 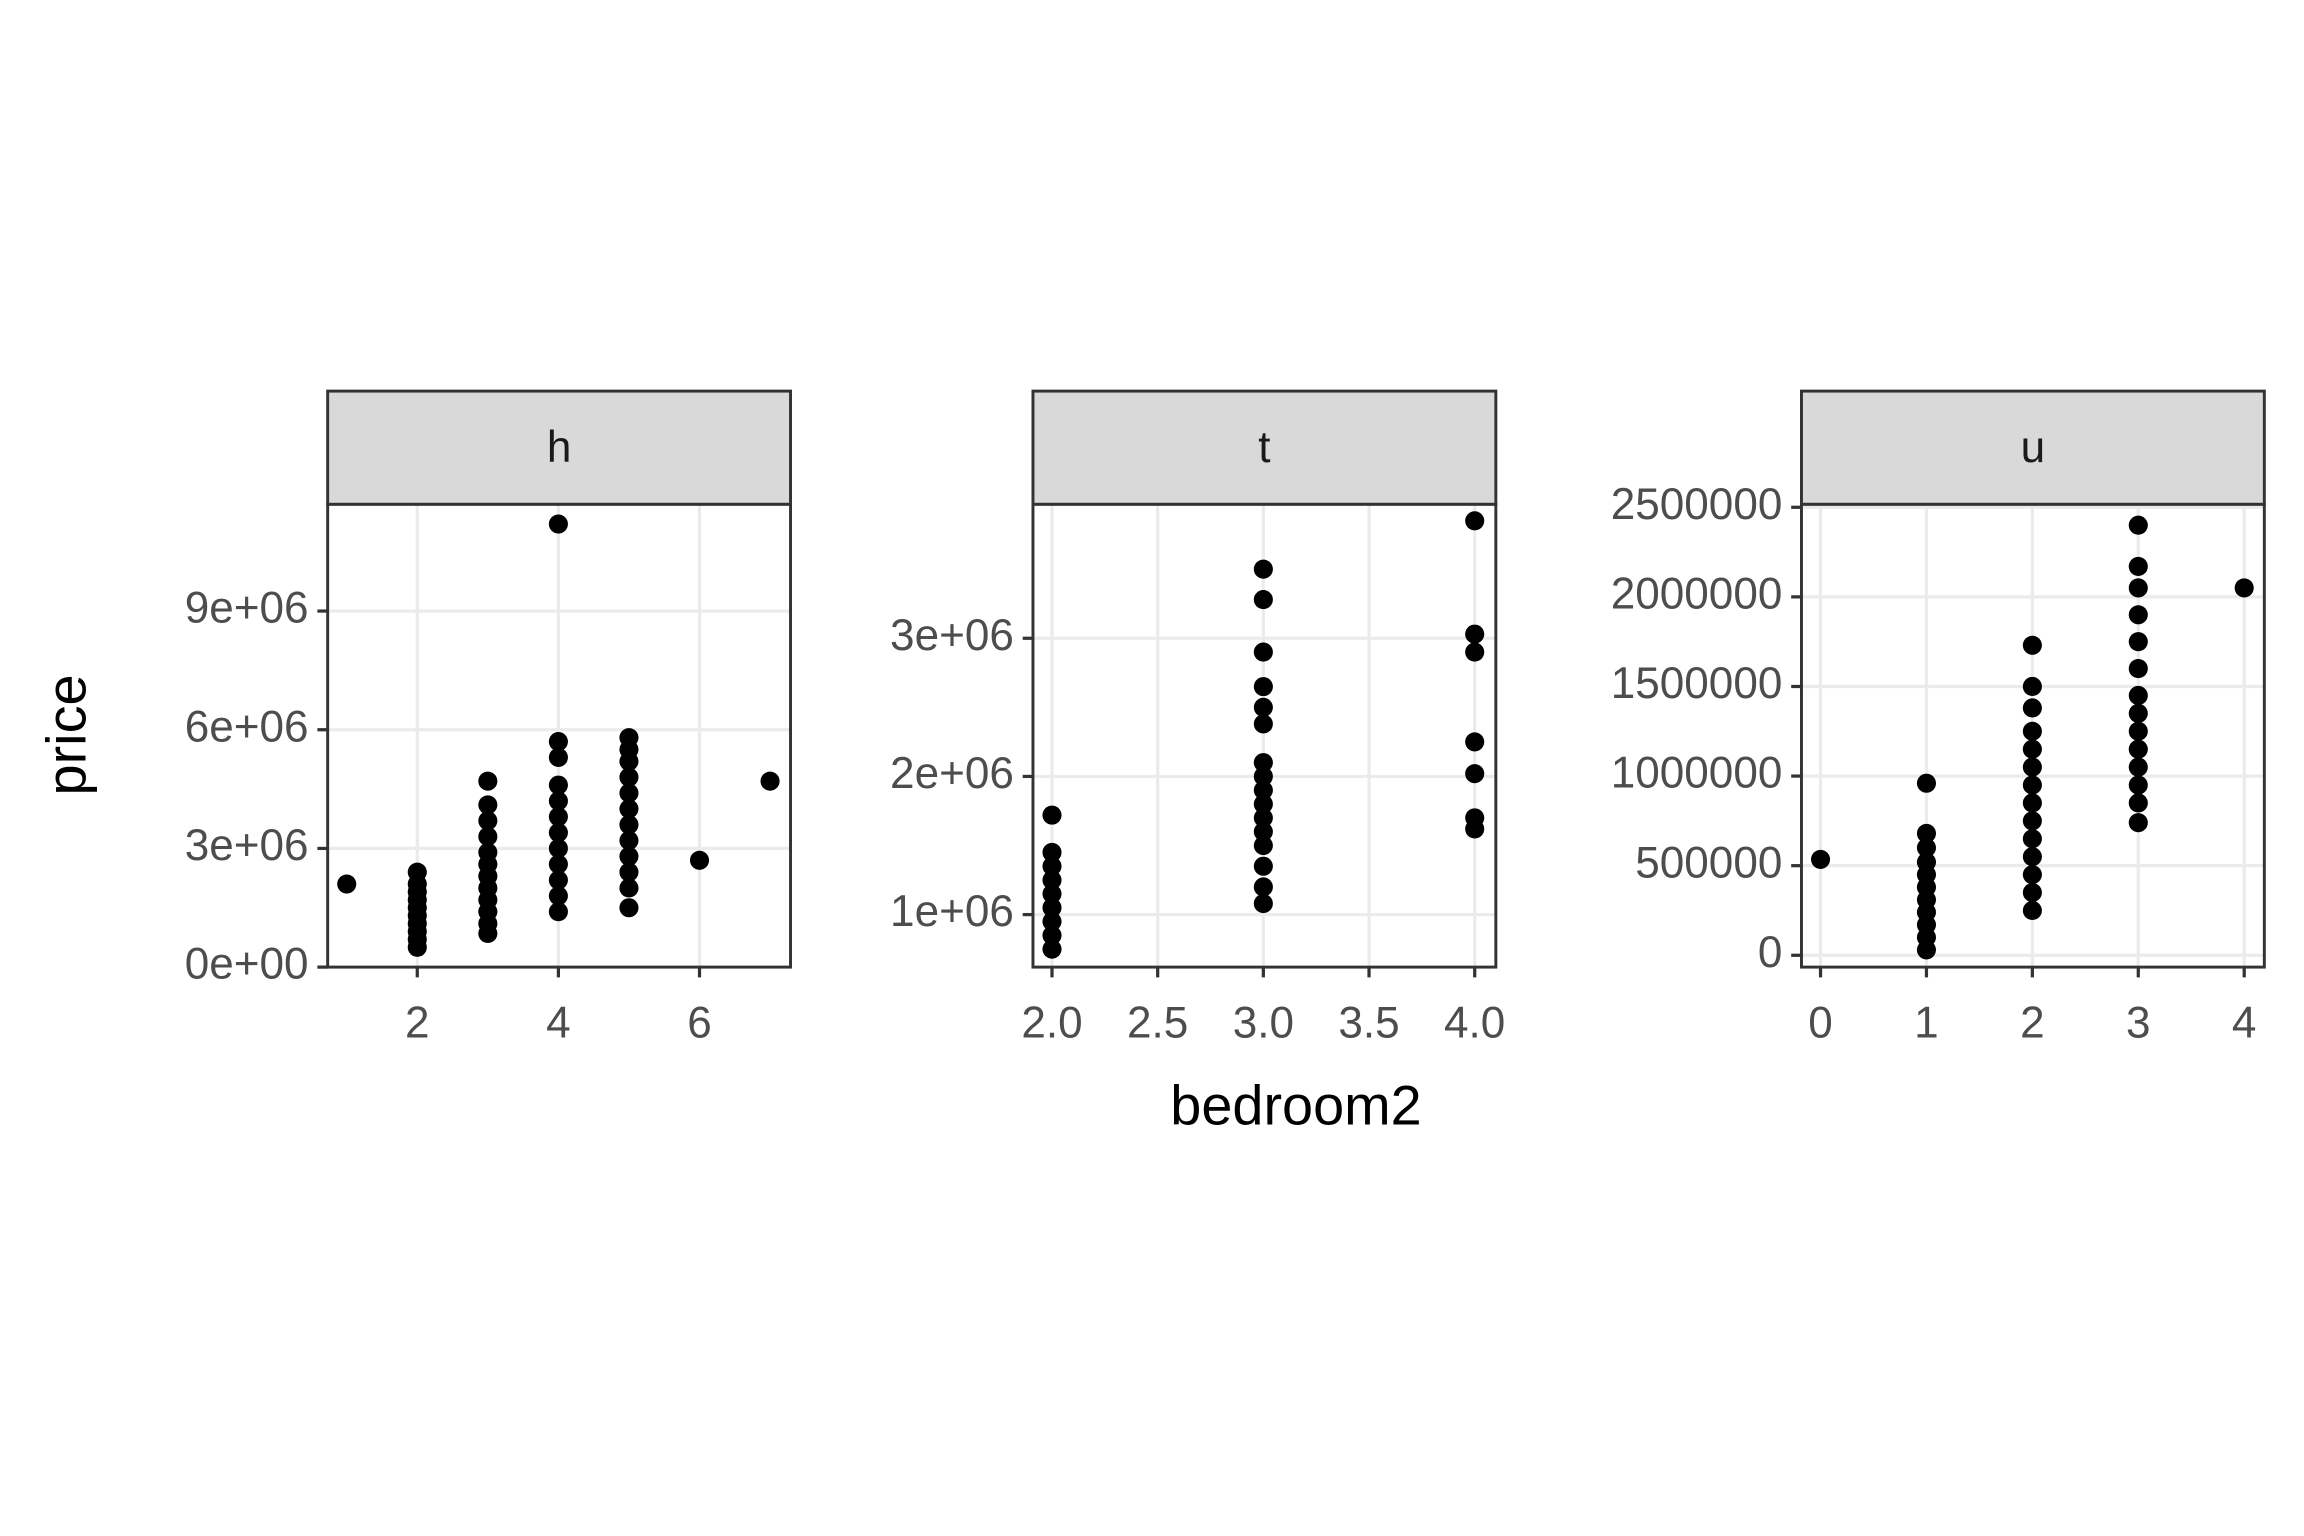 I want to click on facet-label: t, so click(x=1264, y=447).